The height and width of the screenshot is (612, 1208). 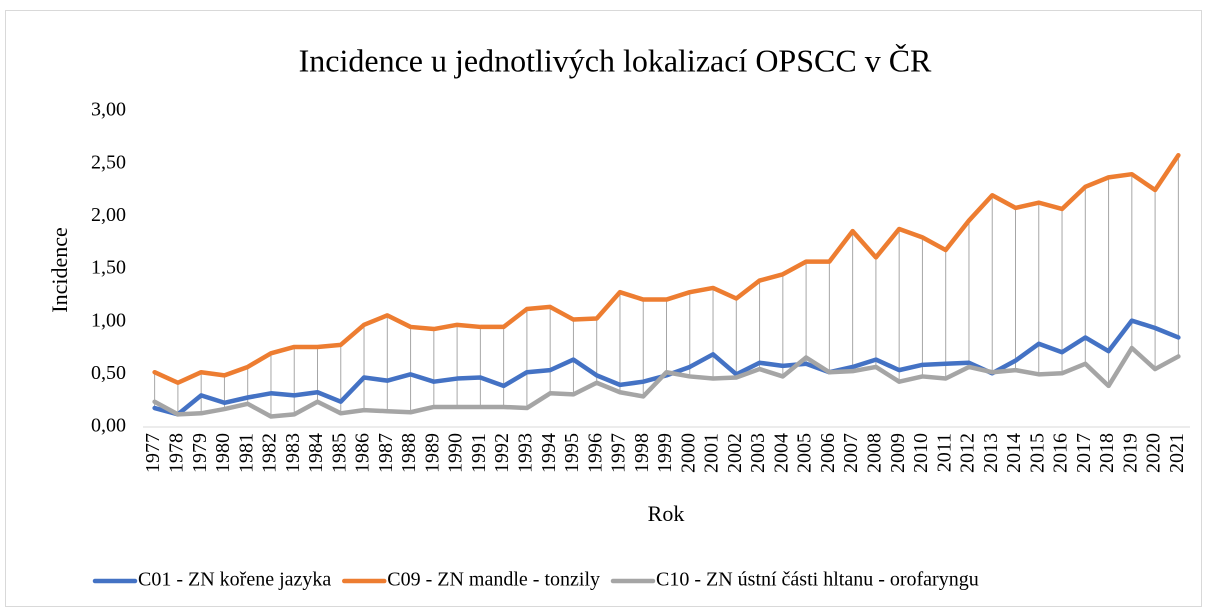 What do you see at coordinates (363, 453) in the screenshot?
I see `x-tick-label: 1986` at bounding box center [363, 453].